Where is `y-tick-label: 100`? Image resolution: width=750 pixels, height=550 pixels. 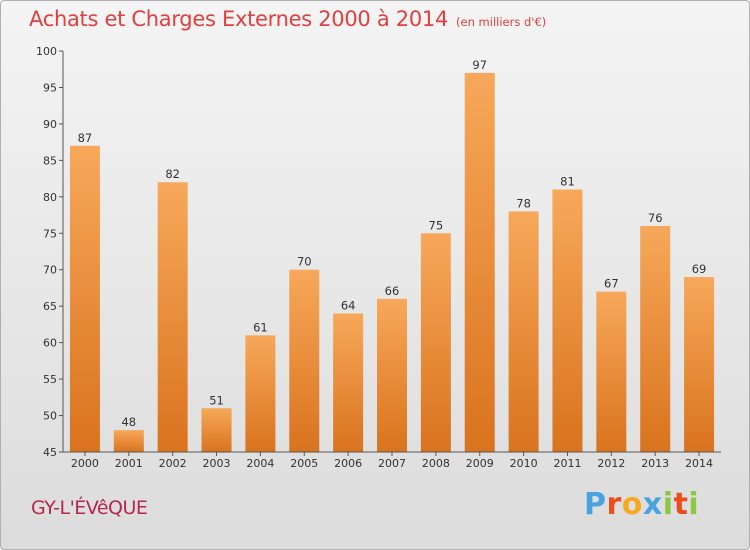 y-tick-label: 100 is located at coordinates (46, 51).